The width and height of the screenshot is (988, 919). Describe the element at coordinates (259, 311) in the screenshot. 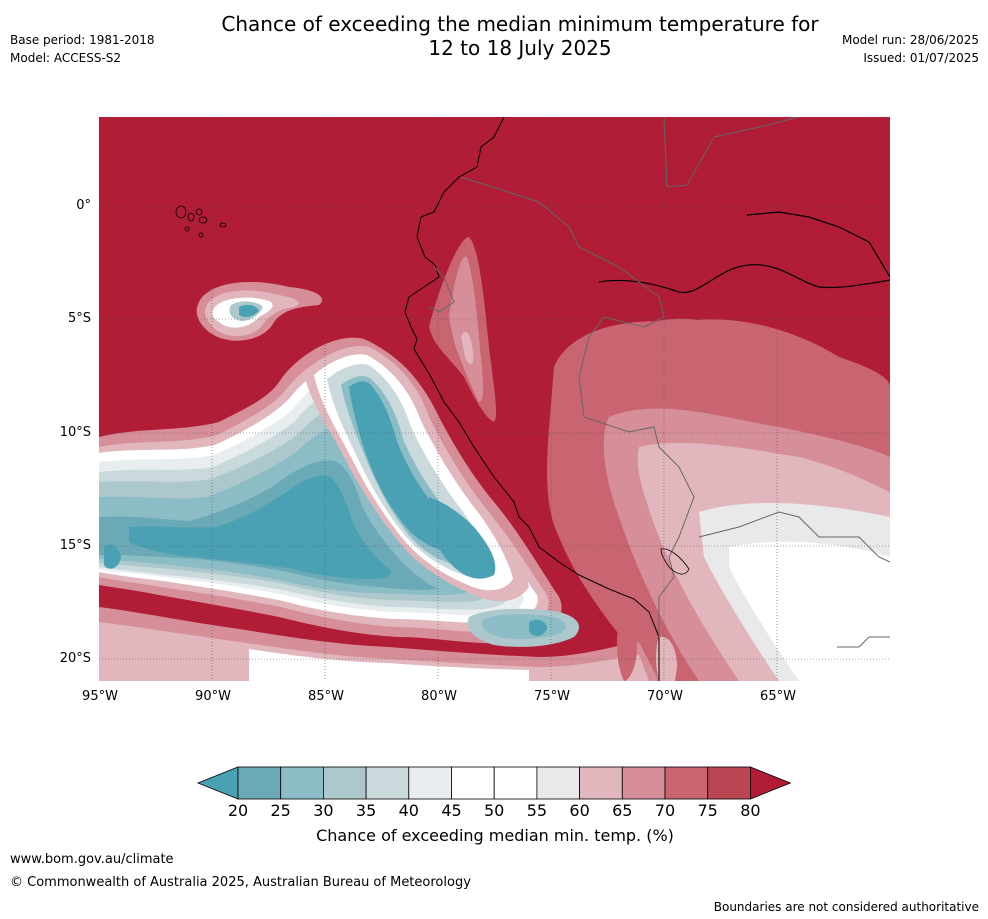

I see `galapagos-cold-pocket` at that location.